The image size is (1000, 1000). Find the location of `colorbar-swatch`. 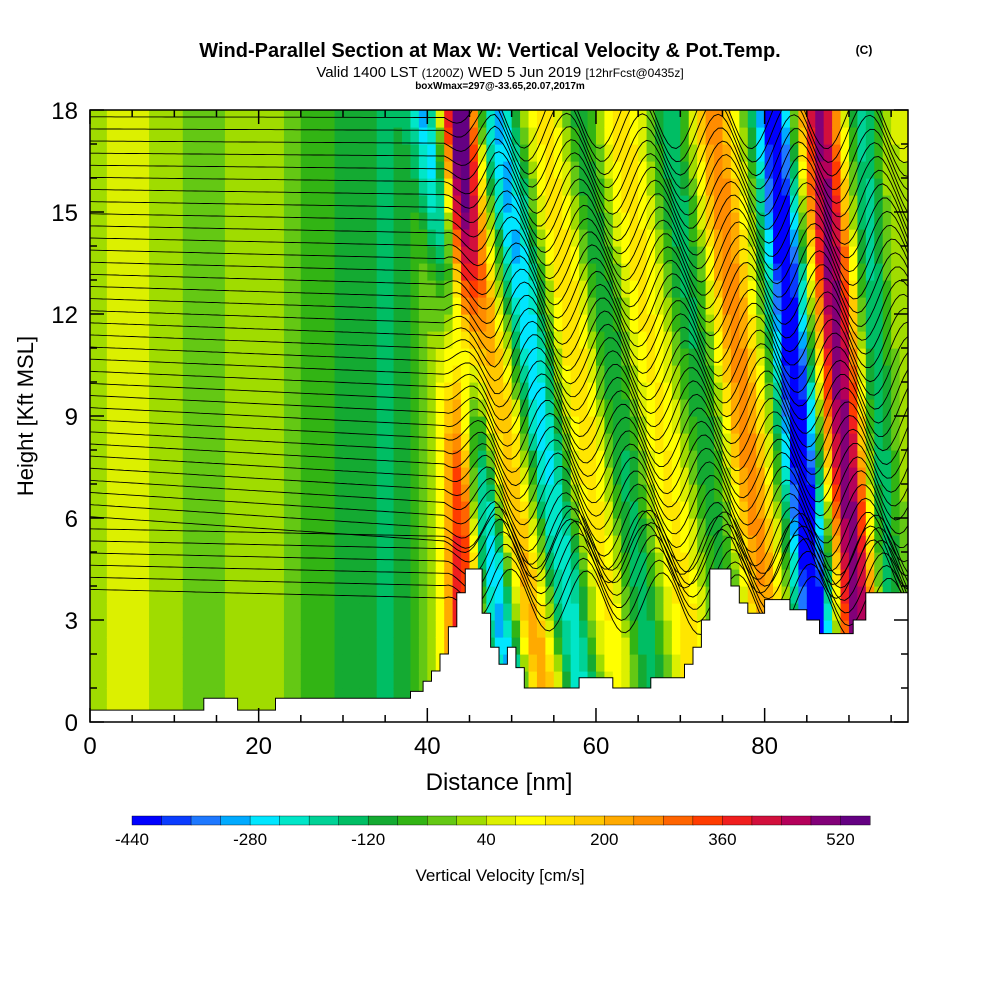

colorbar-swatch is located at coordinates (737, 820).